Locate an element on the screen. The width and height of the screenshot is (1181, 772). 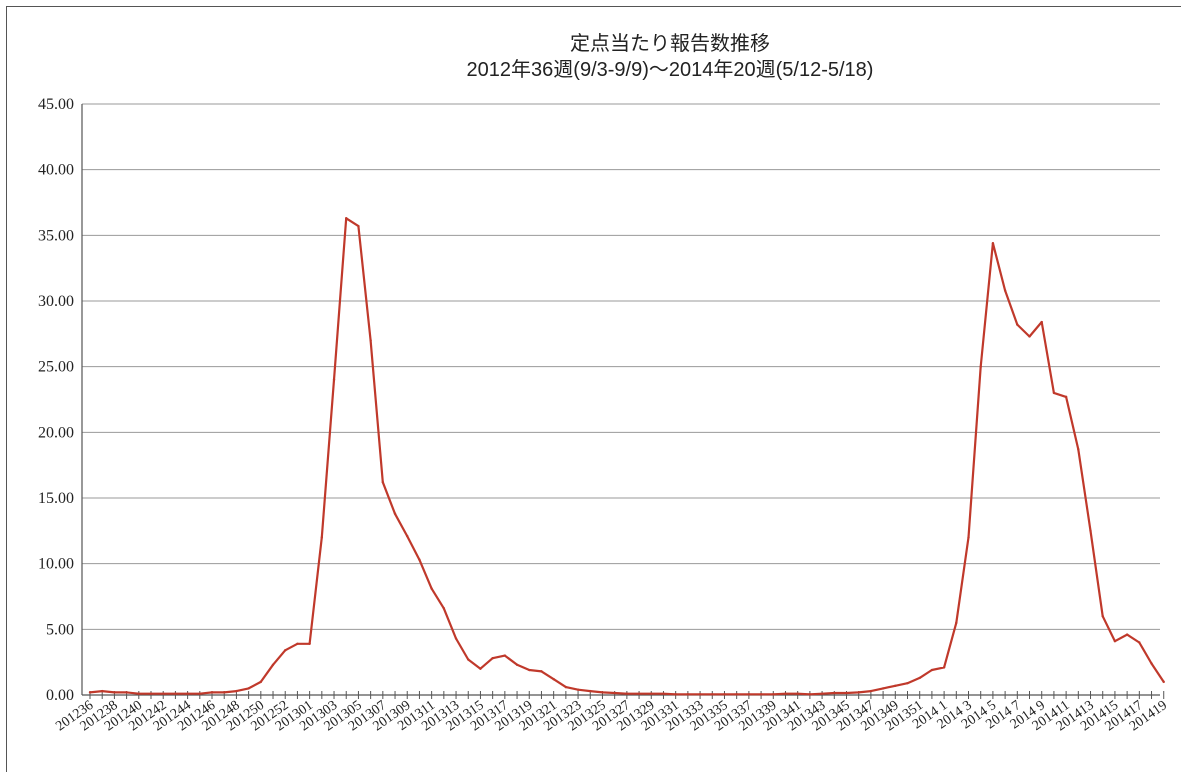
y-tick-label: 10.00 is located at coordinates (56, 564).